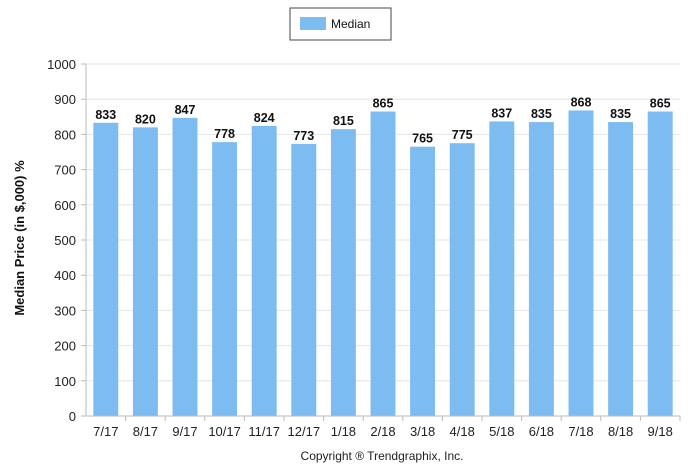 The image size is (699, 469). Describe the element at coordinates (65, 134) in the screenshot. I see `y-tick-label: 800` at that location.